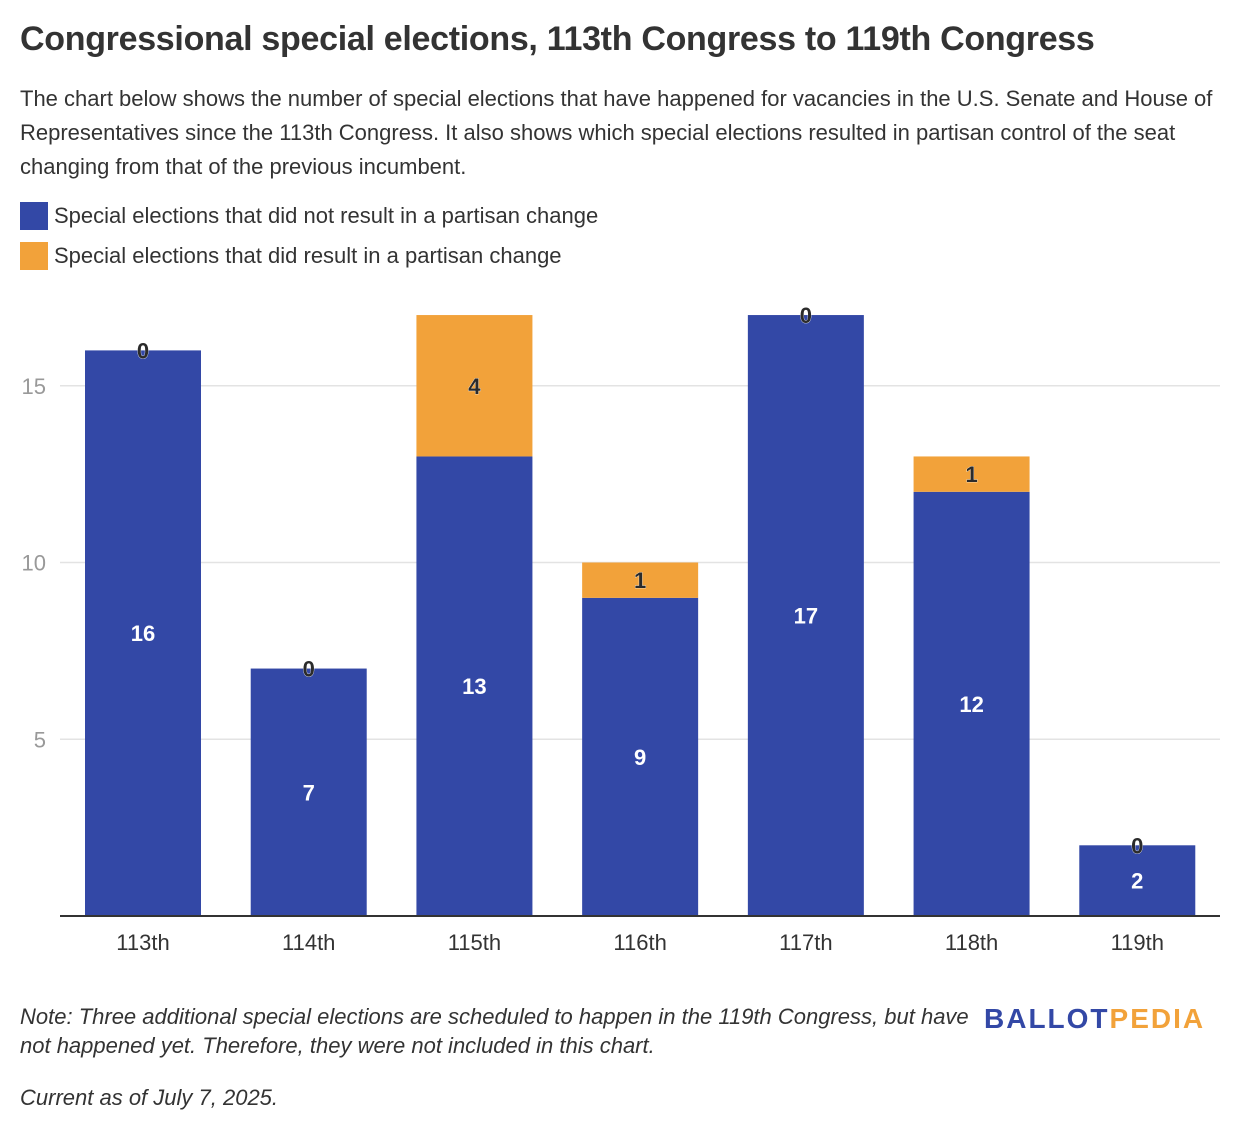  Describe the element at coordinates (308, 942) in the screenshot. I see `x-tick-label: 114th` at that location.